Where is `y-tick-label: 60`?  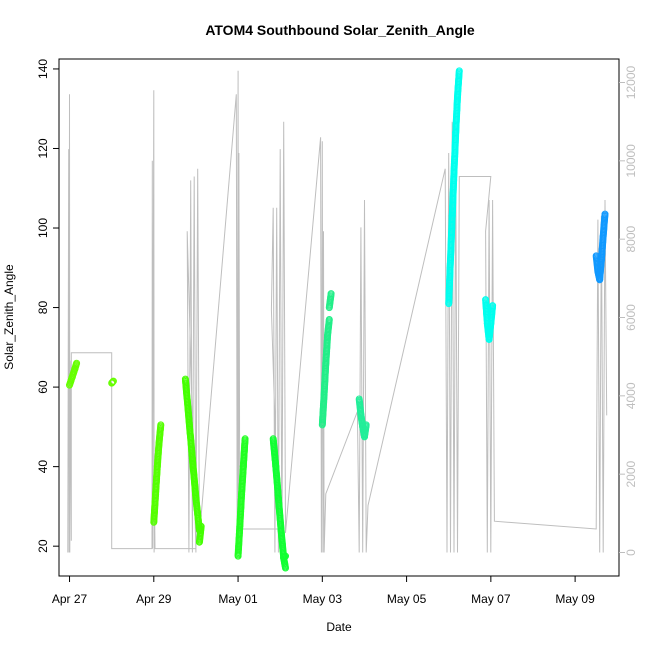 y-tick-label: 60 is located at coordinates (43, 387).